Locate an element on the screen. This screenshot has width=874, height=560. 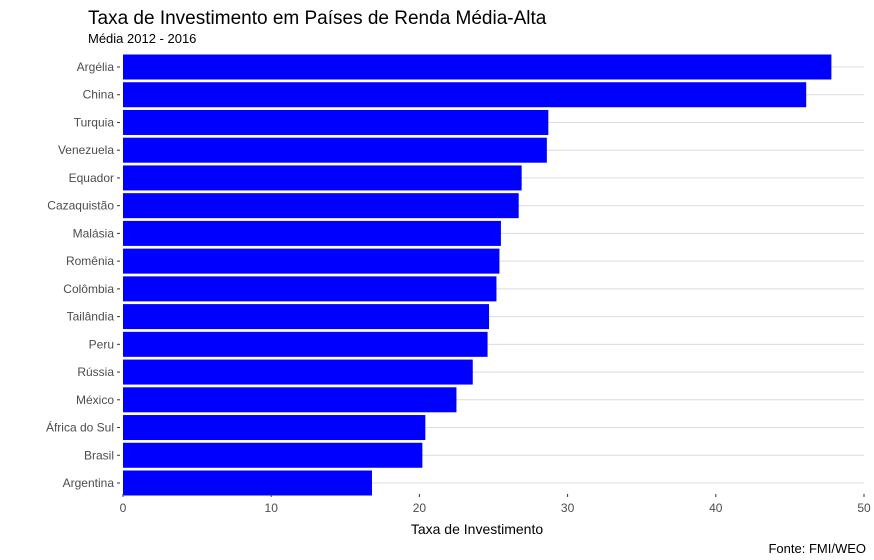
y-tick-label: Rússia is located at coordinates (95, 372).